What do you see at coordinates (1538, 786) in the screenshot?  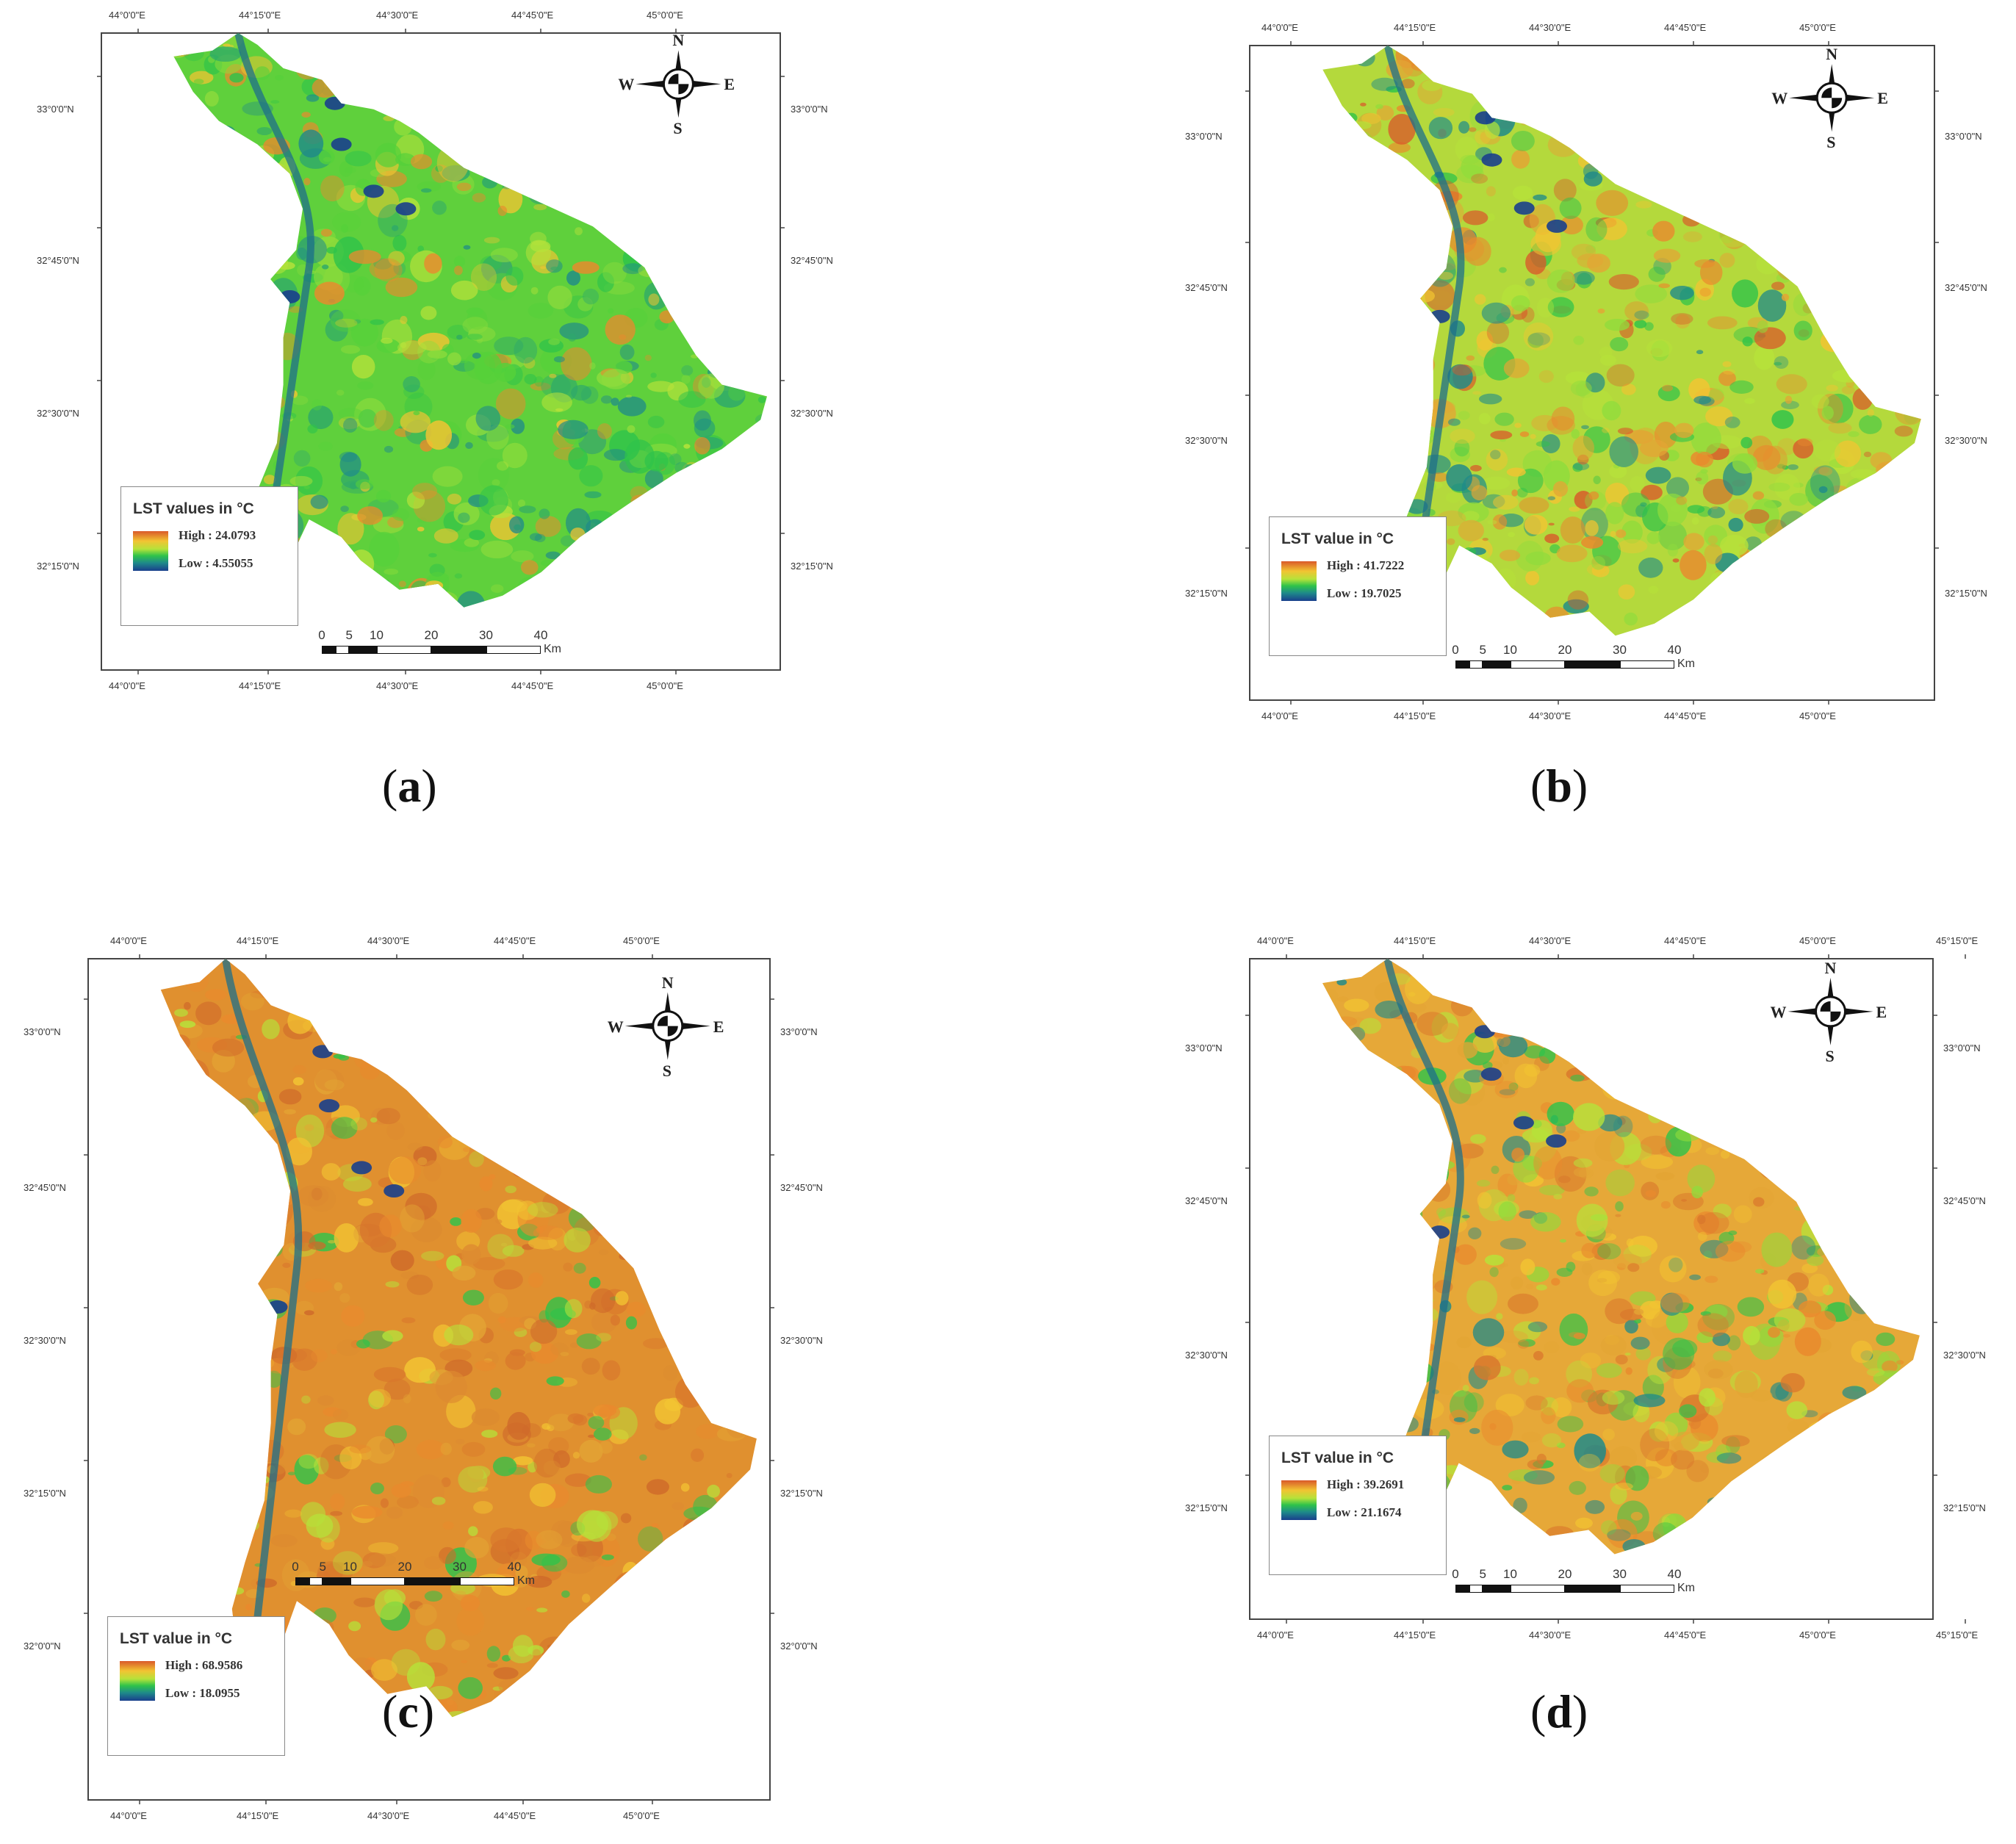 I see `caption-open-paren: (` at bounding box center [1538, 786].